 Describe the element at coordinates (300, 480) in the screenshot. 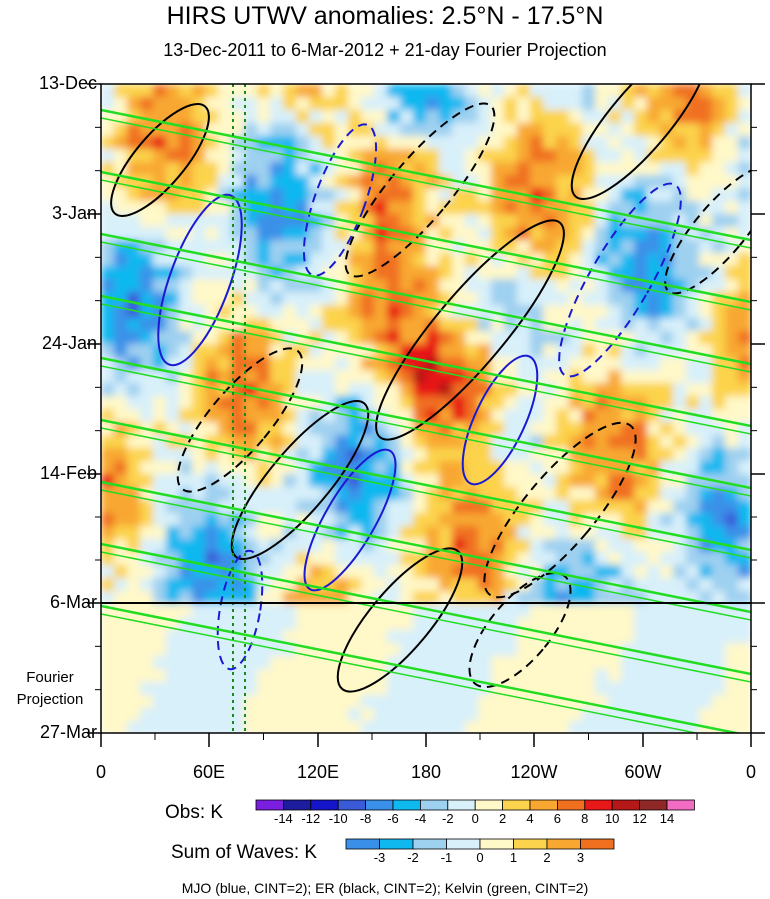

I see `er-contour` at that location.